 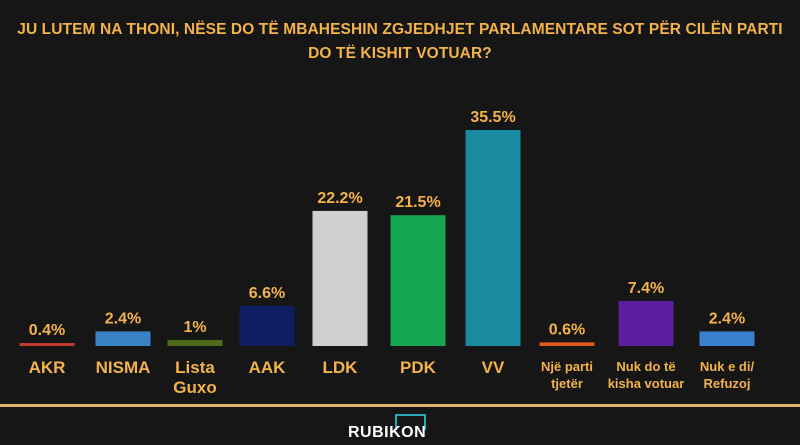 I want to click on value-label-0: 0.4%, so click(x=47, y=330).